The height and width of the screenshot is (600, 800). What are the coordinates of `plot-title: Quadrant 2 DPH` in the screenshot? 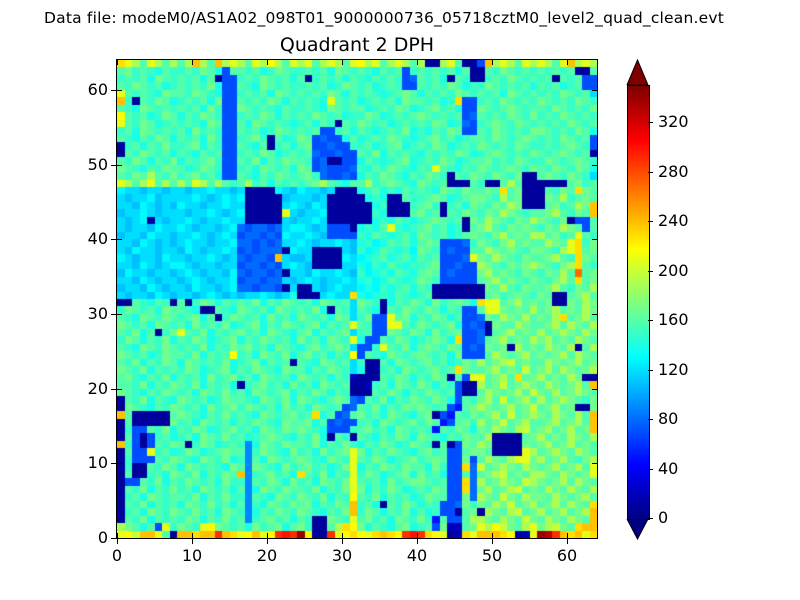 It's located at (357, 45).